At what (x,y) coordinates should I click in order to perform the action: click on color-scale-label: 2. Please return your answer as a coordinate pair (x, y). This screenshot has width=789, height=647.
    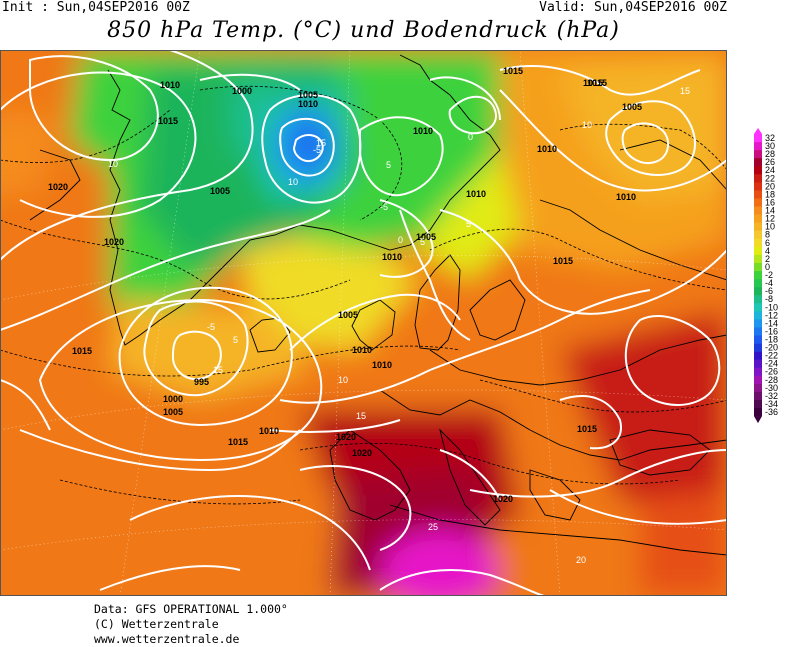
    Looking at the image, I should click on (767, 259).